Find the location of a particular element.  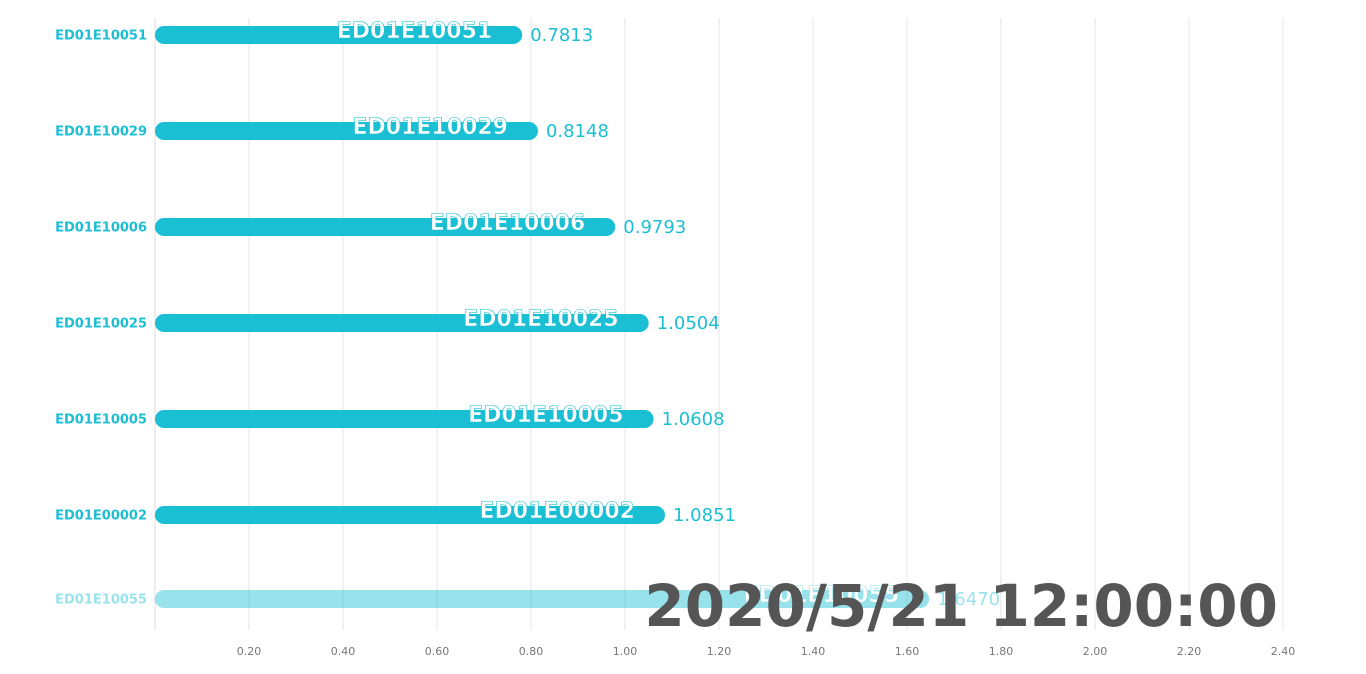

bar-row: ED01E10005 ED01E10005 1.0608 is located at coordinates (389, 416).